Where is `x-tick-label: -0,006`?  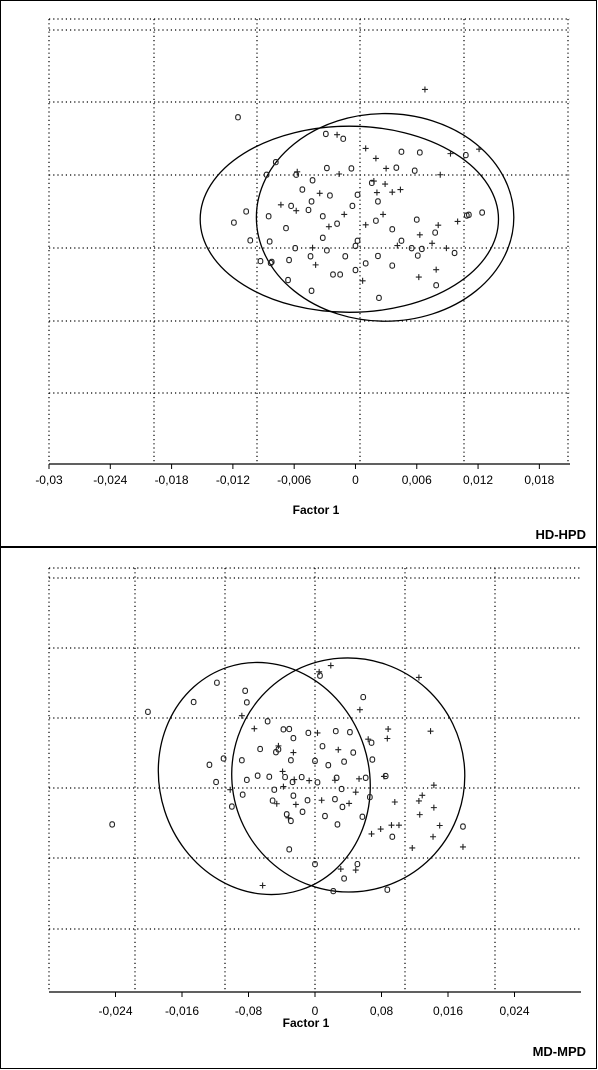 x-tick-label: -0,006 is located at coordinates (294, 480).